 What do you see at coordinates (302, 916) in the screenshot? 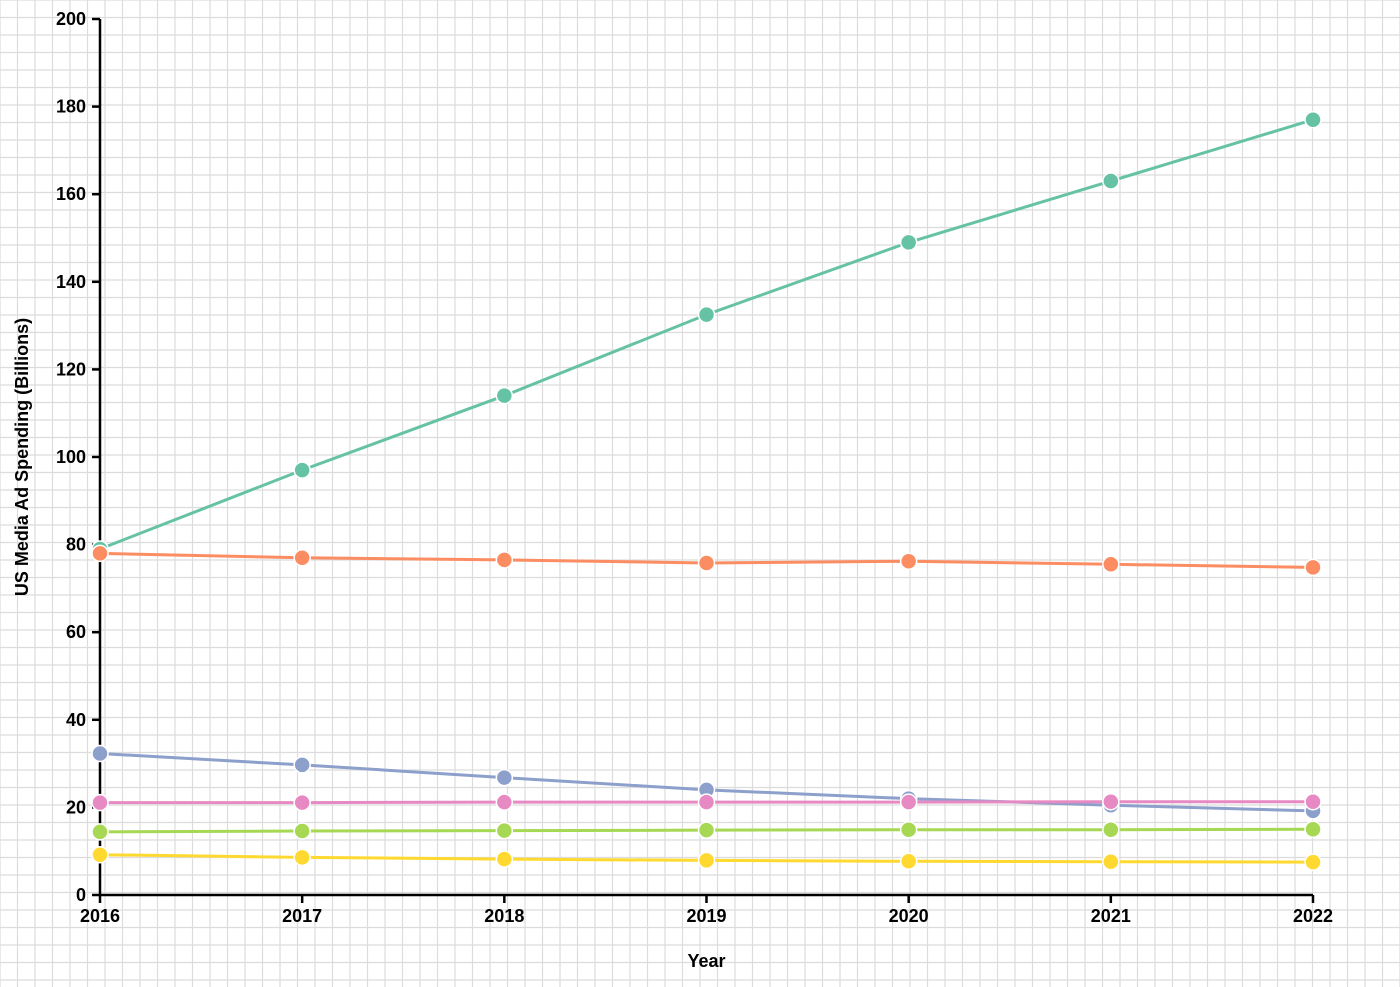
I see `x-tick-label: 2017` at bounding box center [302, 916].